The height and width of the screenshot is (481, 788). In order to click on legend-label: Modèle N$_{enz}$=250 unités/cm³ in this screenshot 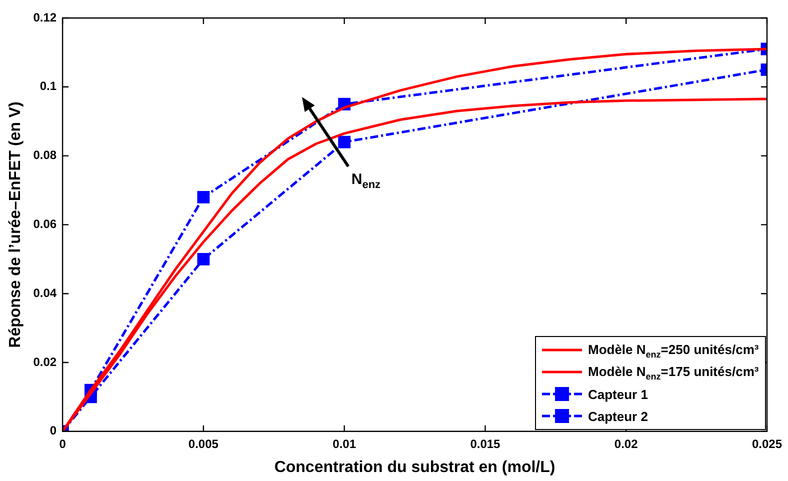, I will do `click(673, 351)`.